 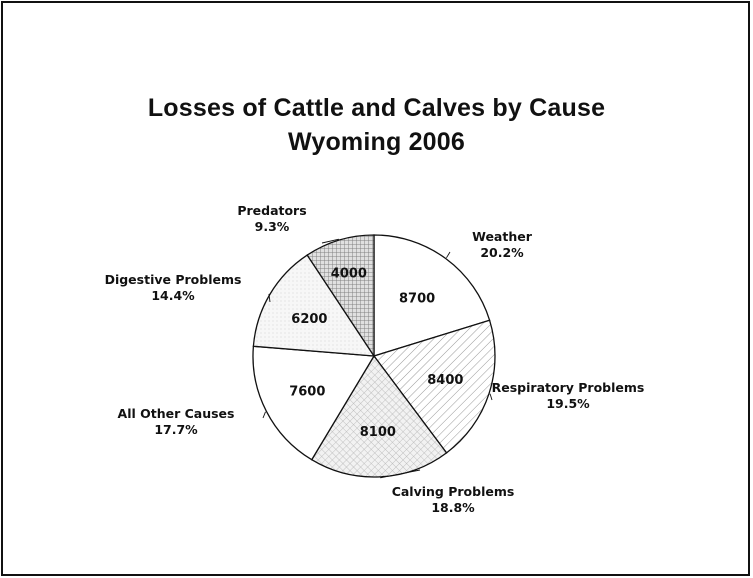 I want to click on slice-category-label: Respiratory Problems, so click(x=568, y=387).